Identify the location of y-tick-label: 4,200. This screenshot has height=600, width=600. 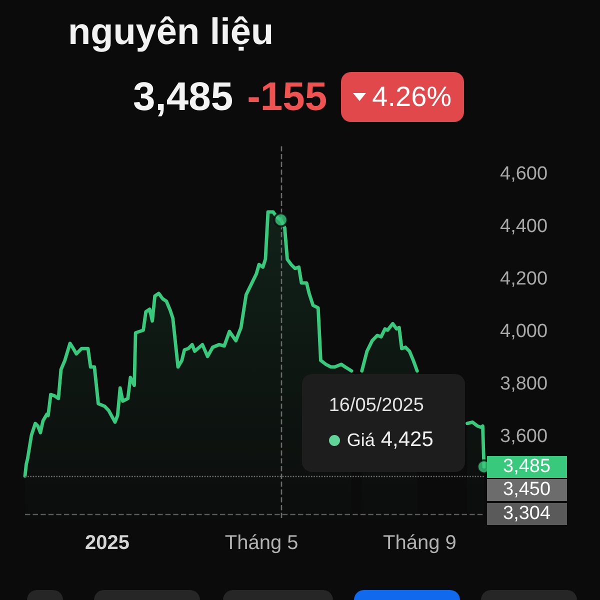
(524, 279).